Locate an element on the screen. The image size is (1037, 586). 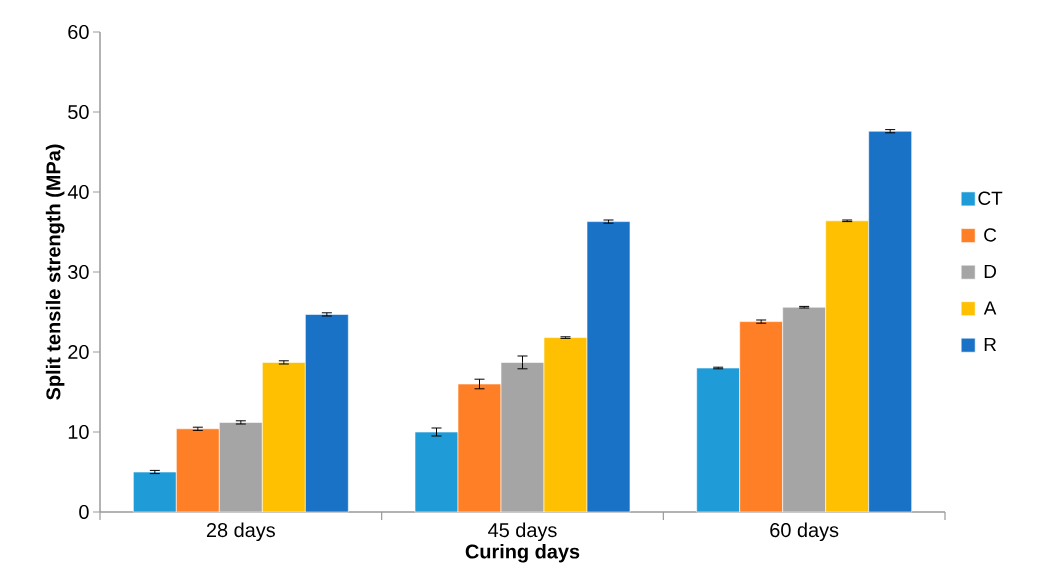
y-tick-label: 50 is located at coordinates (78, 112).